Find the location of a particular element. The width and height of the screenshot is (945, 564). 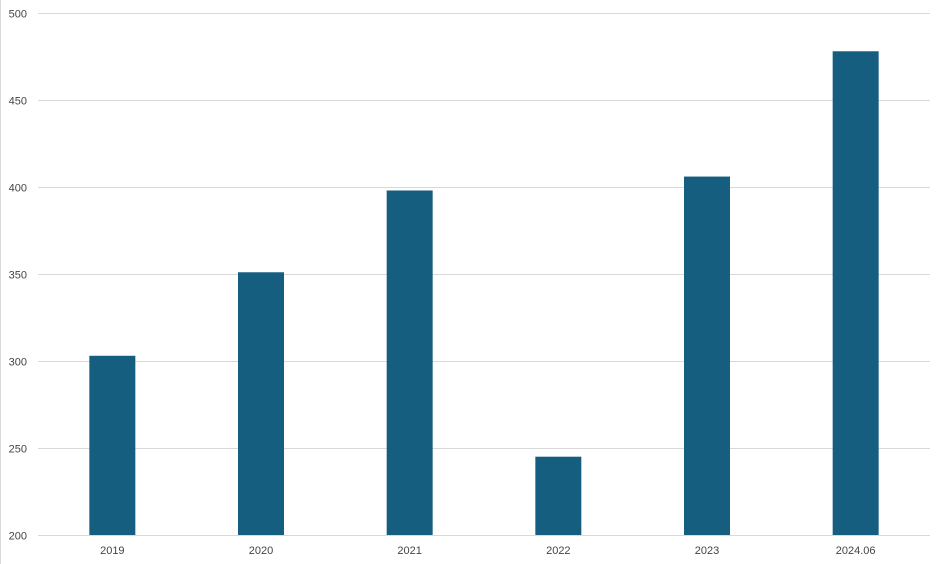

y-tick-label: 400 is located at coordinates (18, 189).